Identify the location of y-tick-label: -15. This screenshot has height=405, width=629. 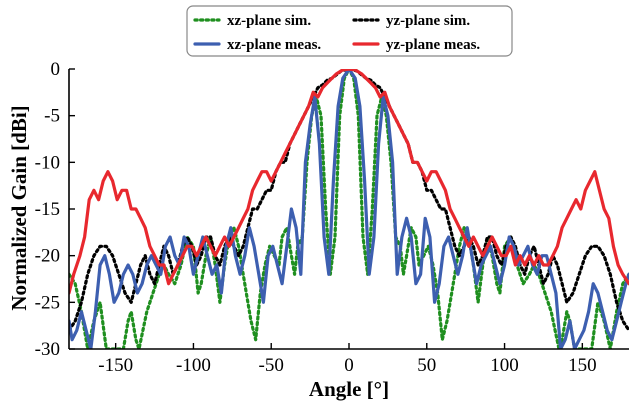
(47, 209).